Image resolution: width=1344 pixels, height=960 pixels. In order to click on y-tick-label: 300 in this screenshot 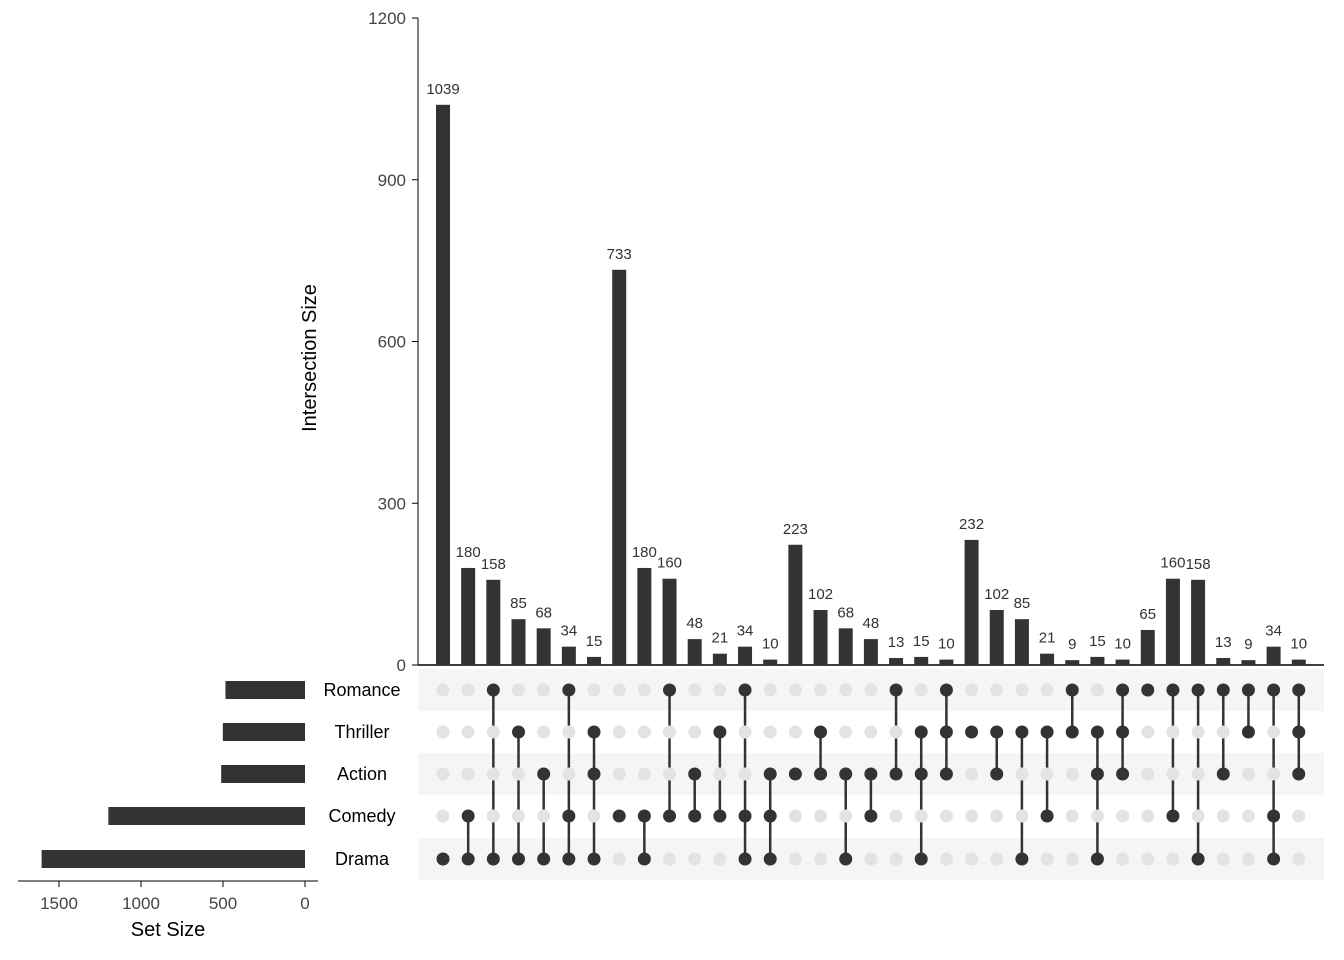, I will do `click(392, 503)`.